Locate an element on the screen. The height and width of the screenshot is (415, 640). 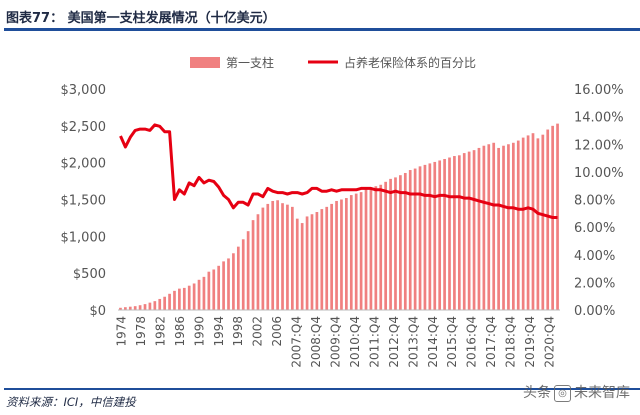
right-axis-tick-label: 12.00% is located at coordinates (599, 145).